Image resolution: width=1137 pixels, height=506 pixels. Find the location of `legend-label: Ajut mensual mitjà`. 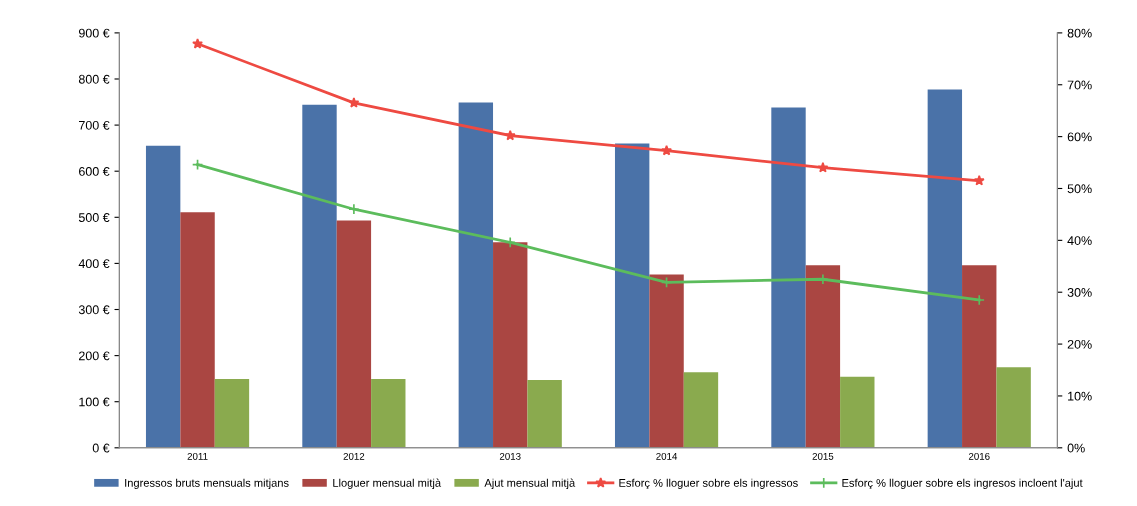

legend-label: Ajut mensual mitjà is located at coordinates (530, 484).